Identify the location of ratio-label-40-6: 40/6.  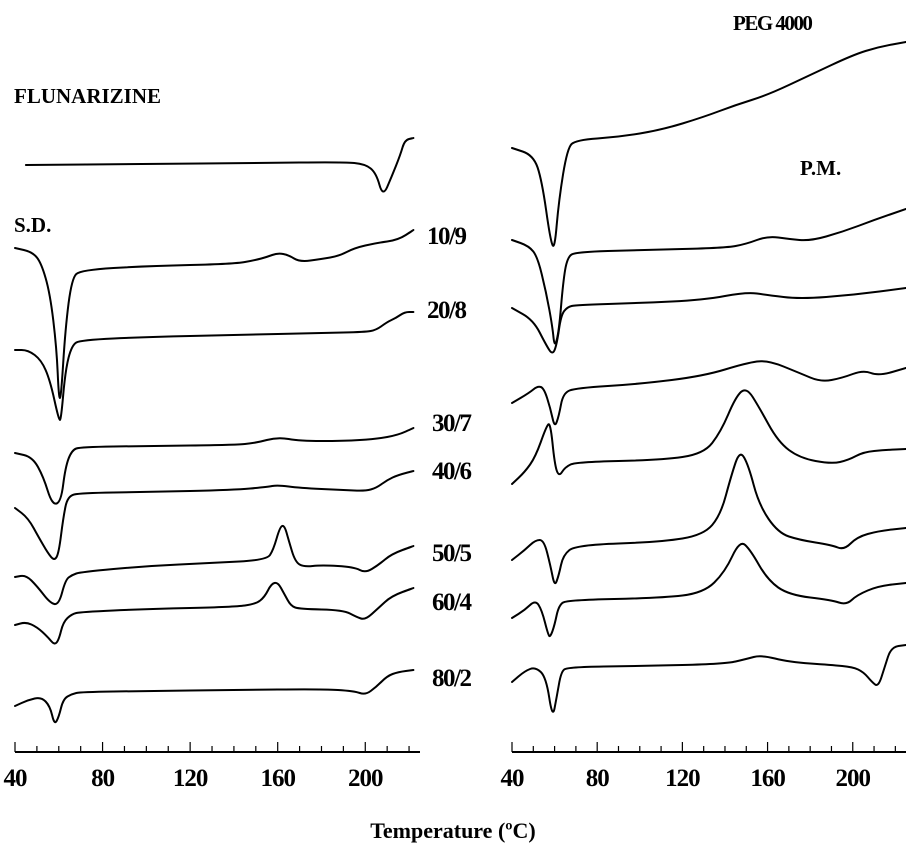
(451, 471).